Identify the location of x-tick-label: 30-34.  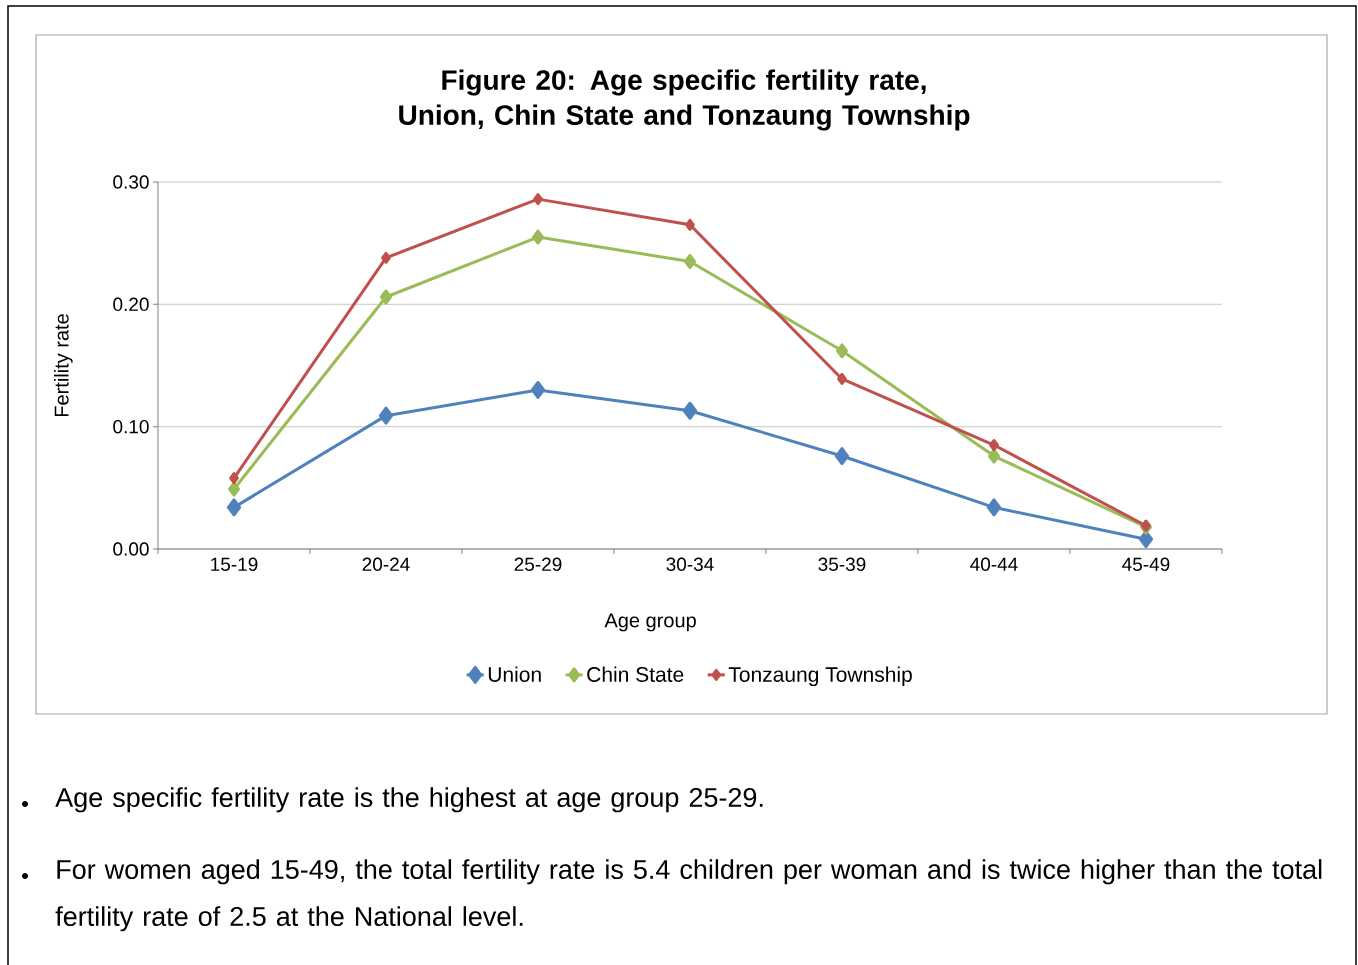
(690, 564).